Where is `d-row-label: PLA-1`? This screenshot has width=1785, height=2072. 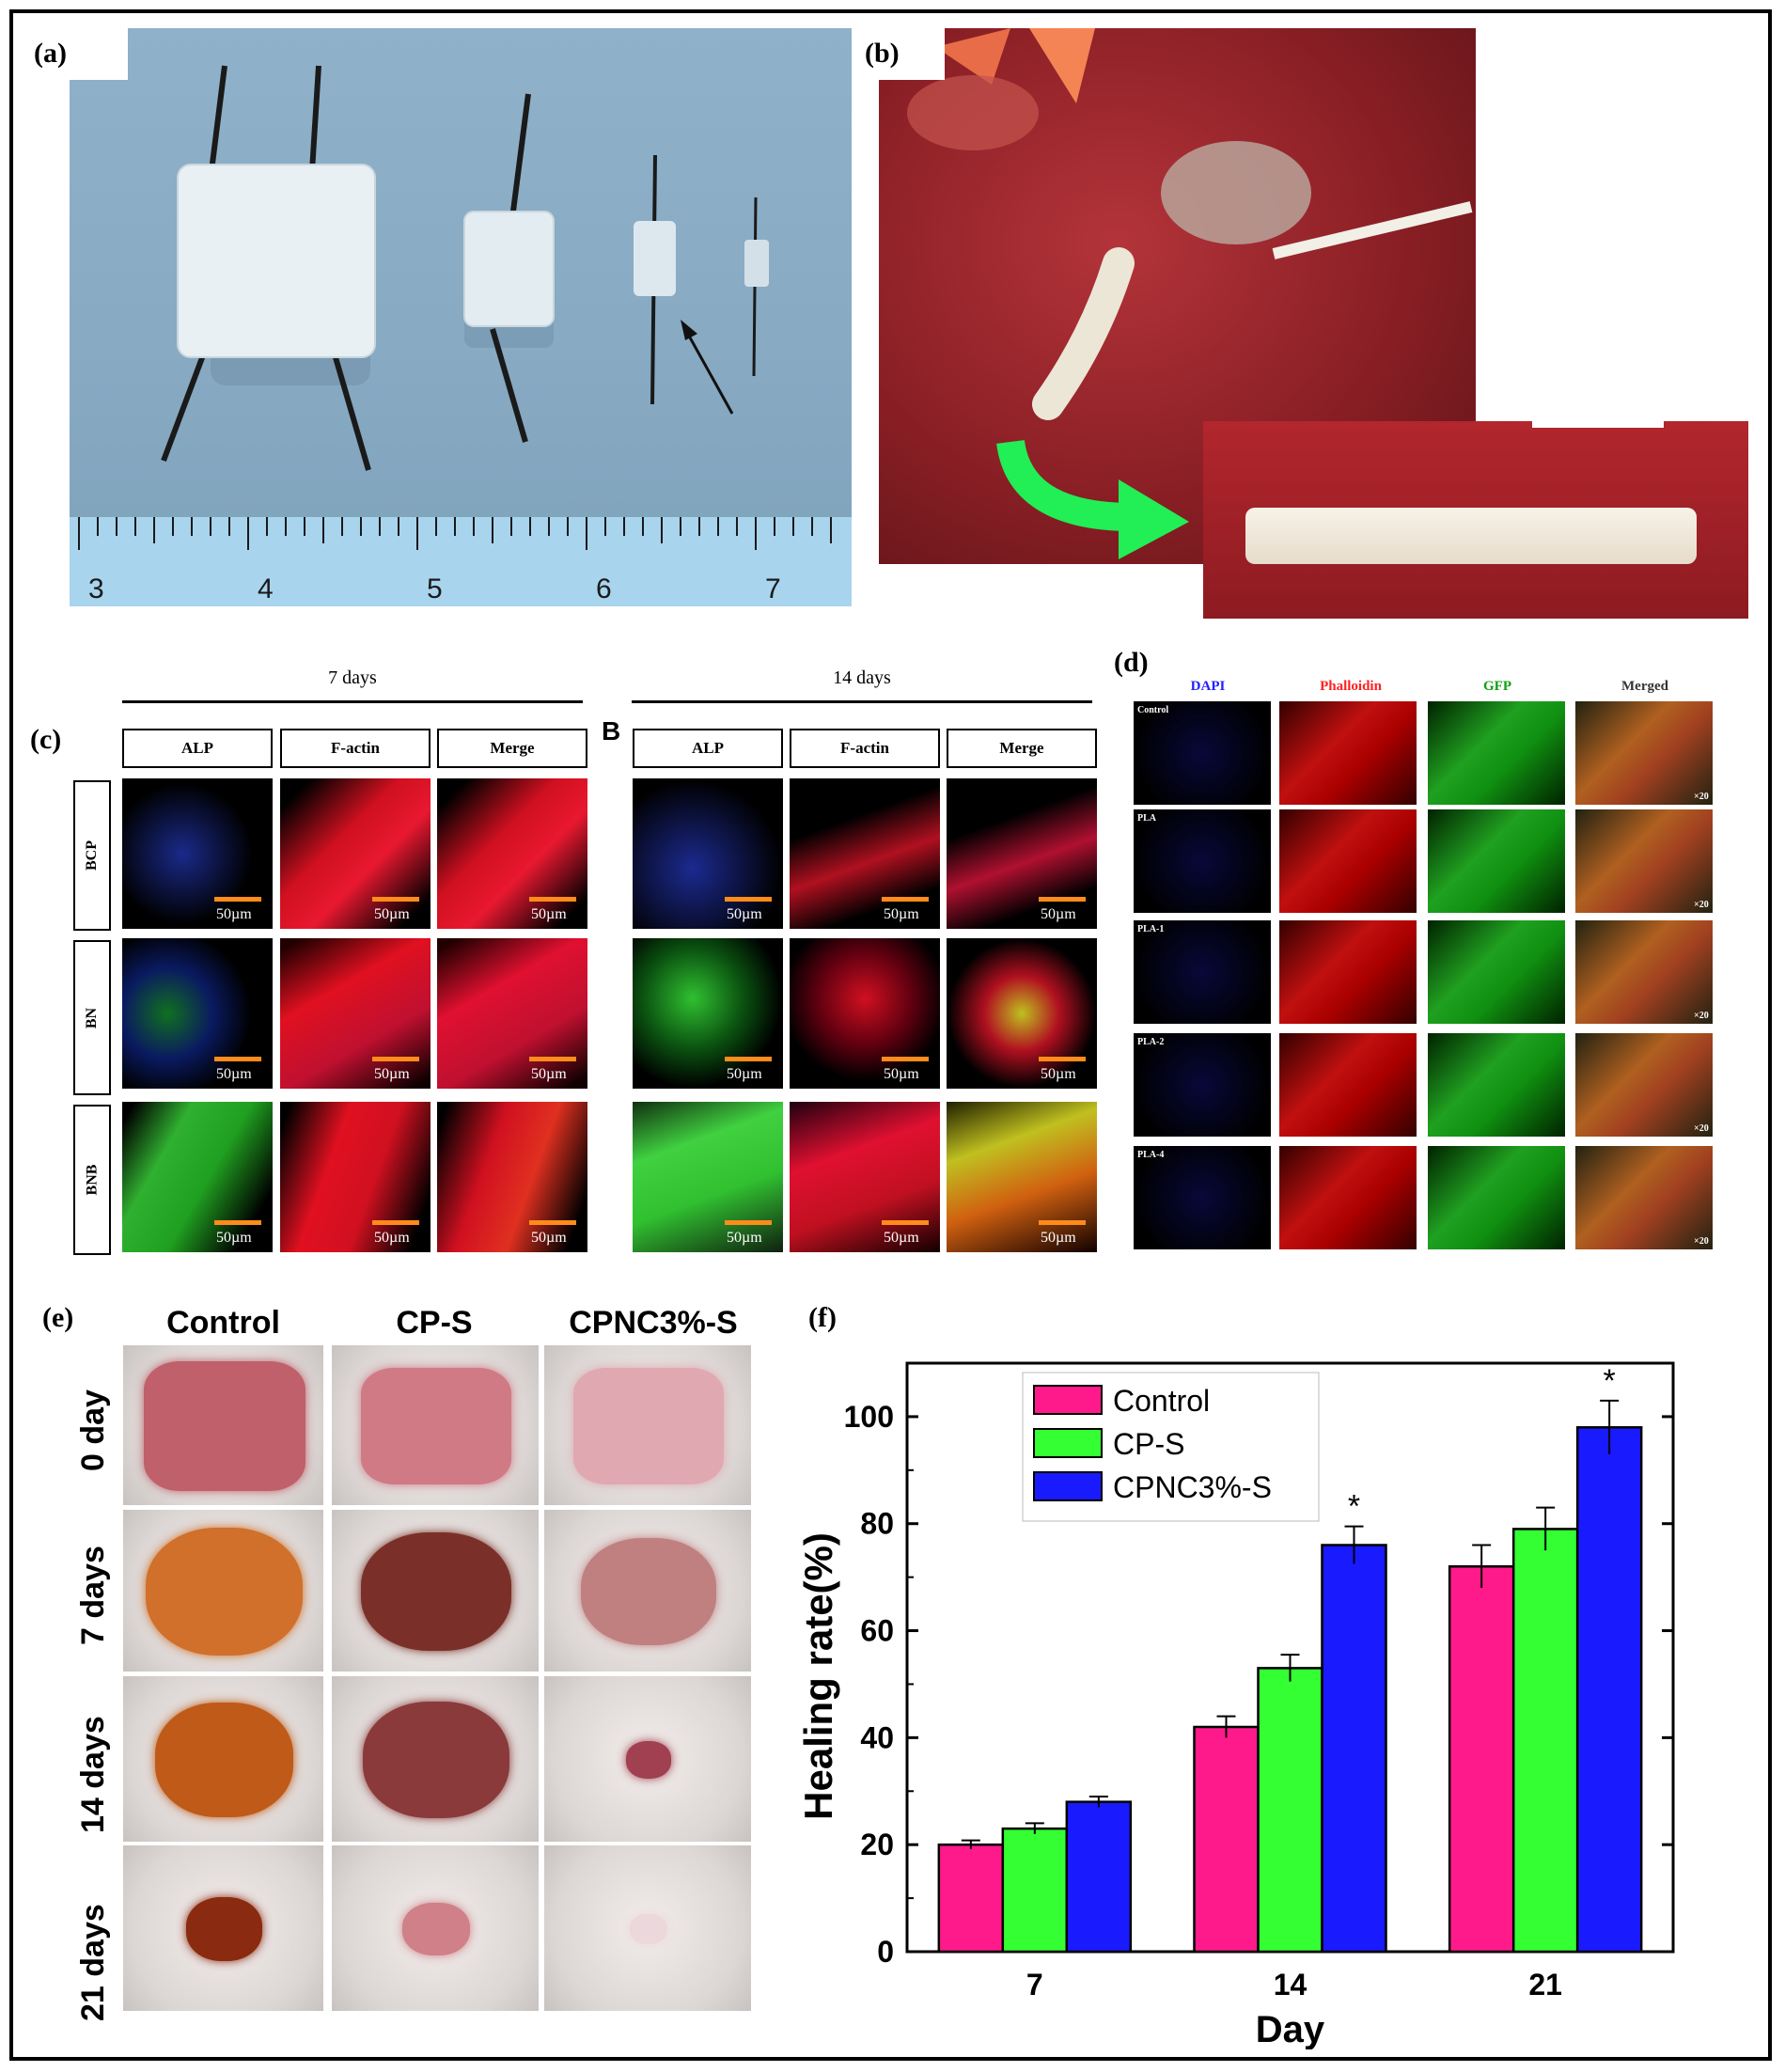
d-row-label: PLA-1 is located at coordinates (1151, 929).